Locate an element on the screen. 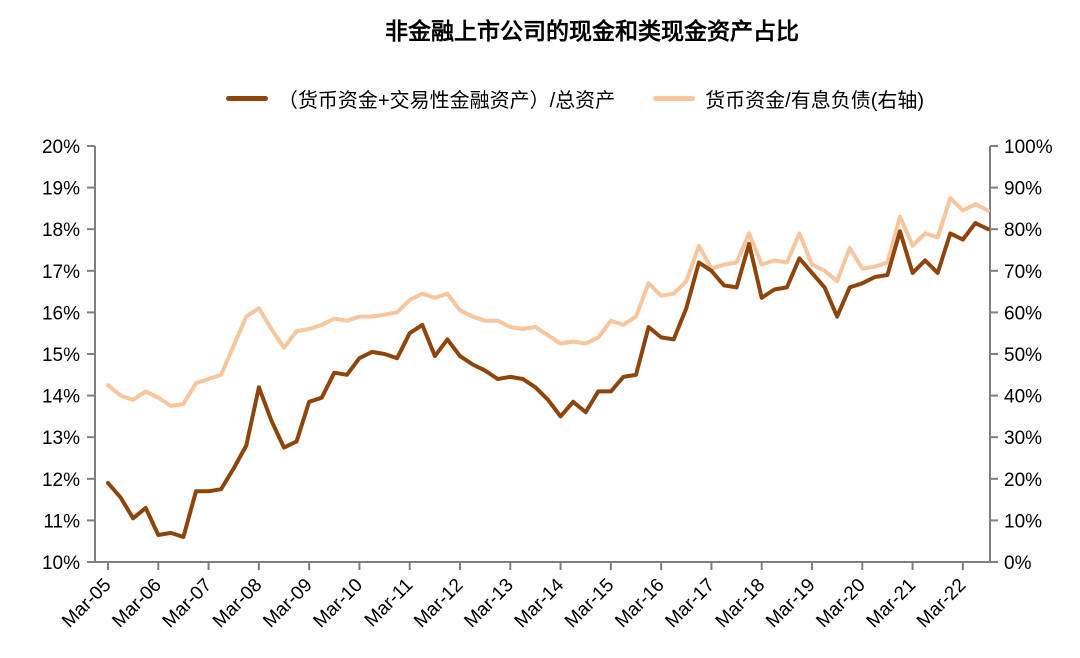  legend: （货币资金+交易性金融资产）/总资产 货币资金/有息负债(右轴) is located at coordinates (540, 98).